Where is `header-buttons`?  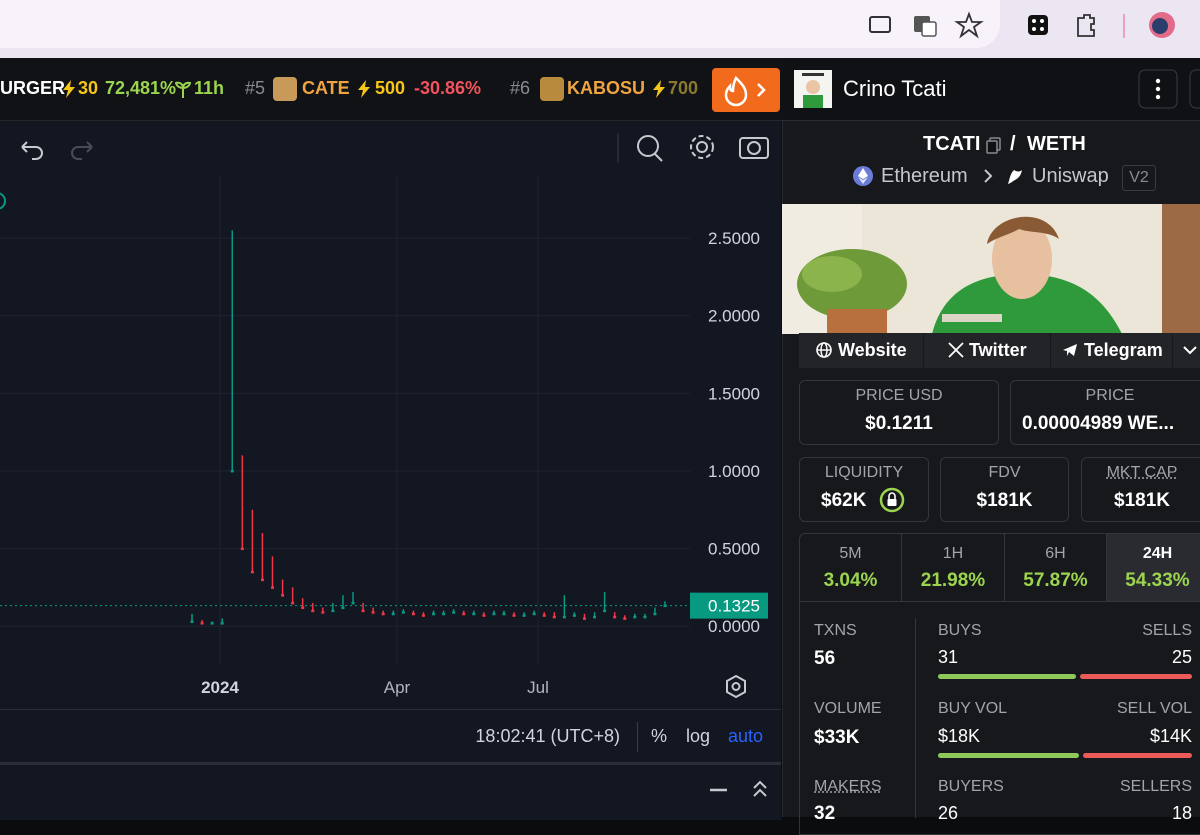
header-buttons is located at coordinates (1169, 89).